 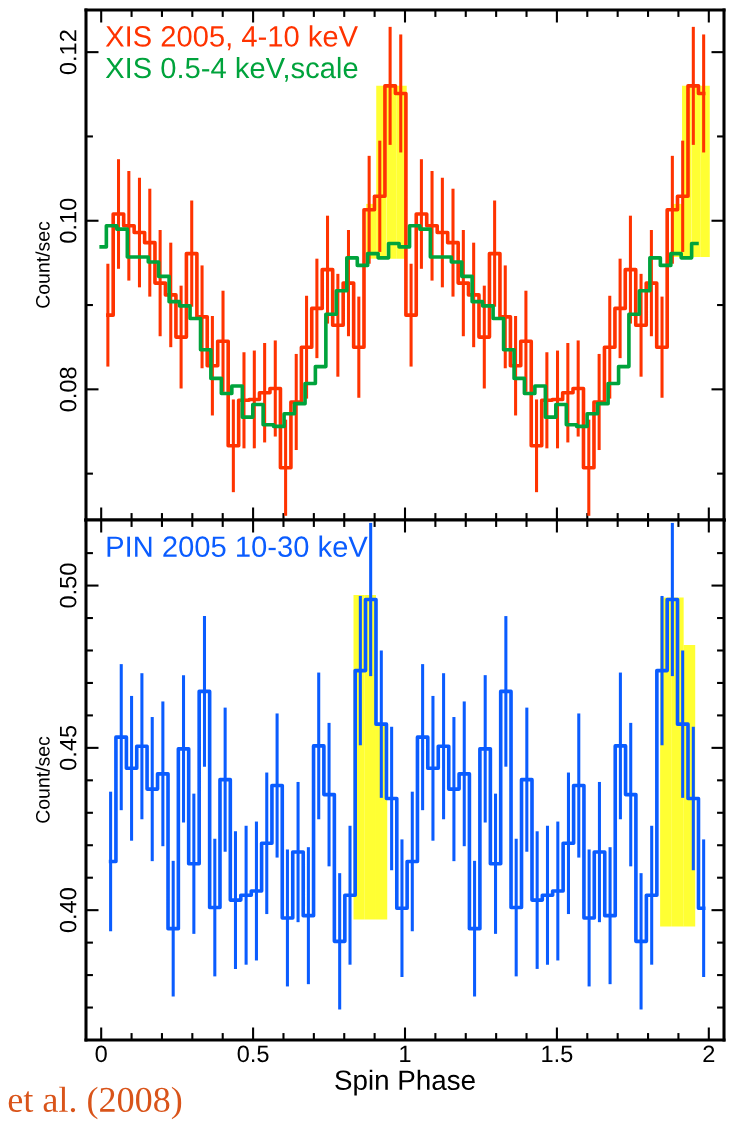 I want to click on y-tick-label: 0.08, so click(x=68, y=389).